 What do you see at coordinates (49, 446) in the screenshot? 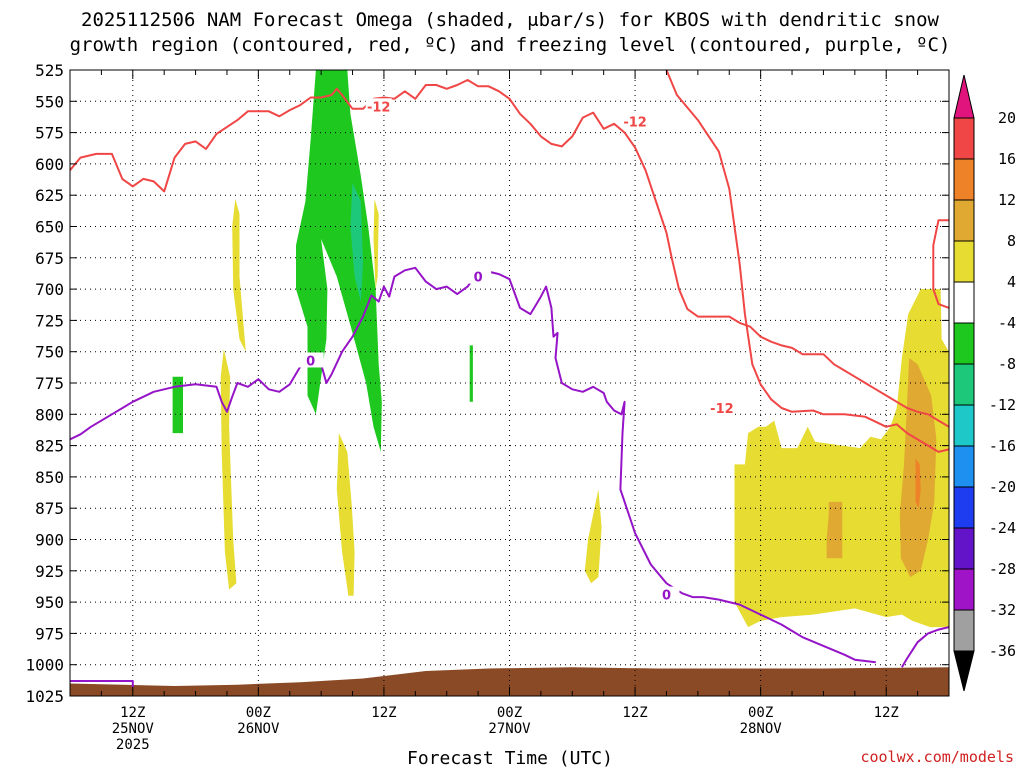
I see `y-tick-label-825: 825` at bounding box center [49, 446].